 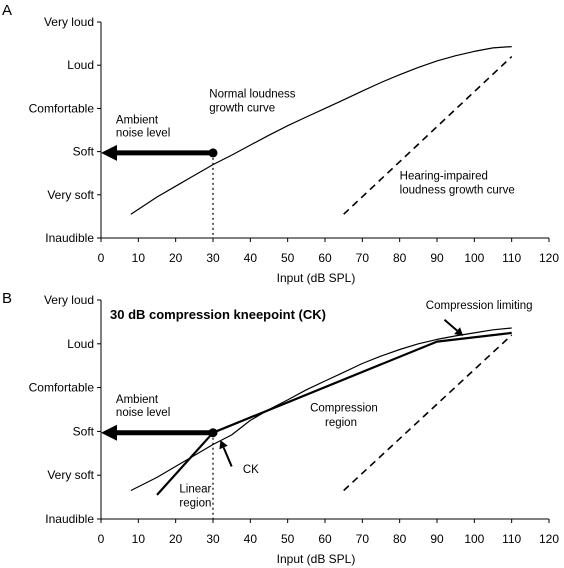 I want to click on compression-limiting-arrow-shaft, so click(x=450, y=325).